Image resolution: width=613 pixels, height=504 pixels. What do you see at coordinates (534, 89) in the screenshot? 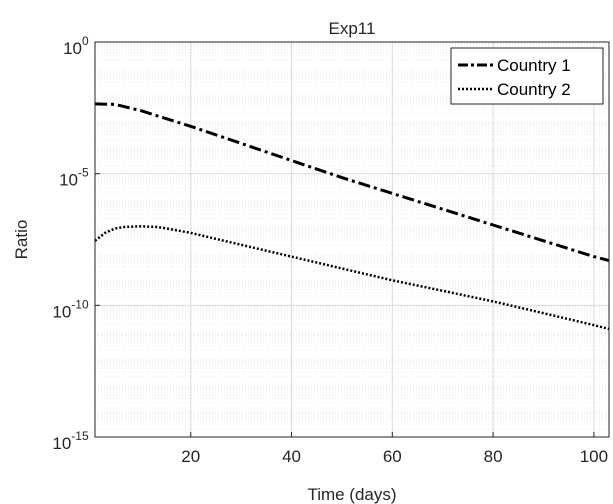
I see `legend-label: Country 2` at bounding box center [534, 89].